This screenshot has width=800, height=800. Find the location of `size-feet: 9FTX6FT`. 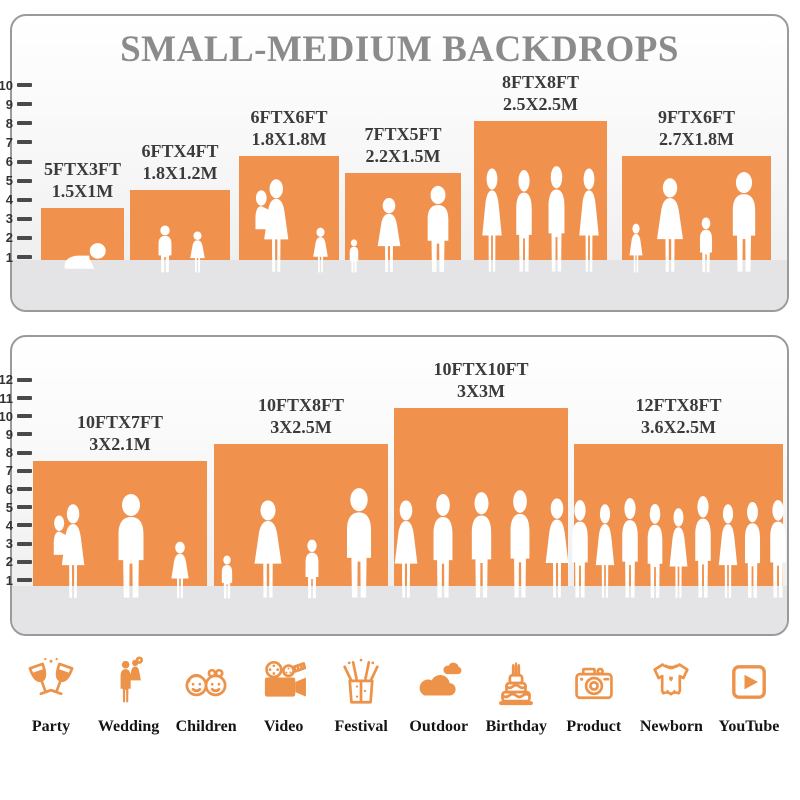

size-feet: 9FTX6FT is located at coordinates (696, 117).